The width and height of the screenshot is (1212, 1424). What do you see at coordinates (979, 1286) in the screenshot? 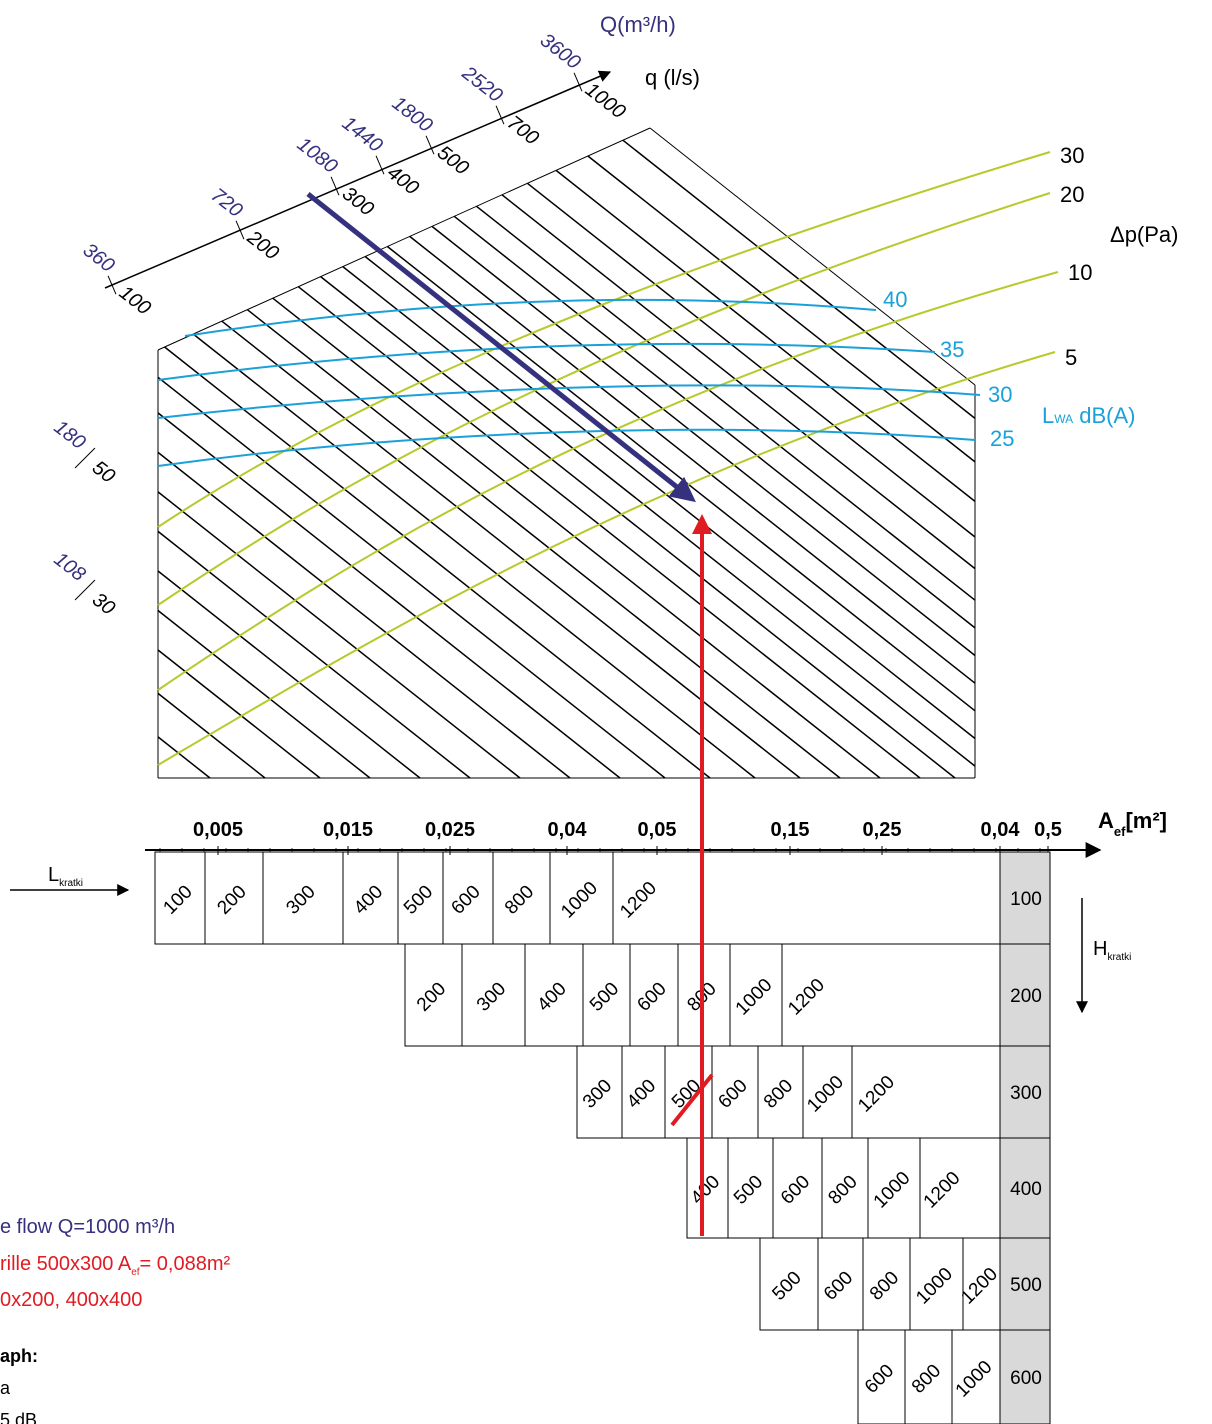
I see `grille-length-500-1200: 1200` at bounding box center [979, 1286].